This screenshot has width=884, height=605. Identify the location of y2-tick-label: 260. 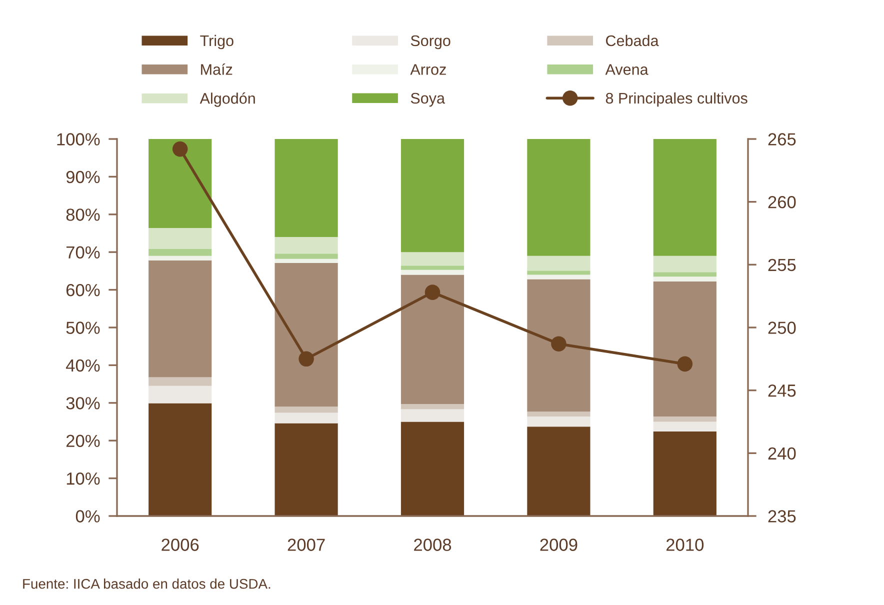
(782, 202).